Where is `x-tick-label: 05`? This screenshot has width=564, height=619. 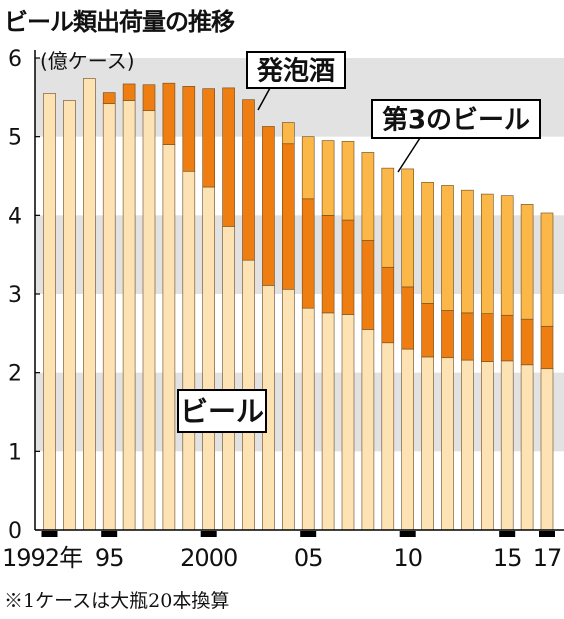 x-tick-label: 05 is located at coordinates (308, 558).